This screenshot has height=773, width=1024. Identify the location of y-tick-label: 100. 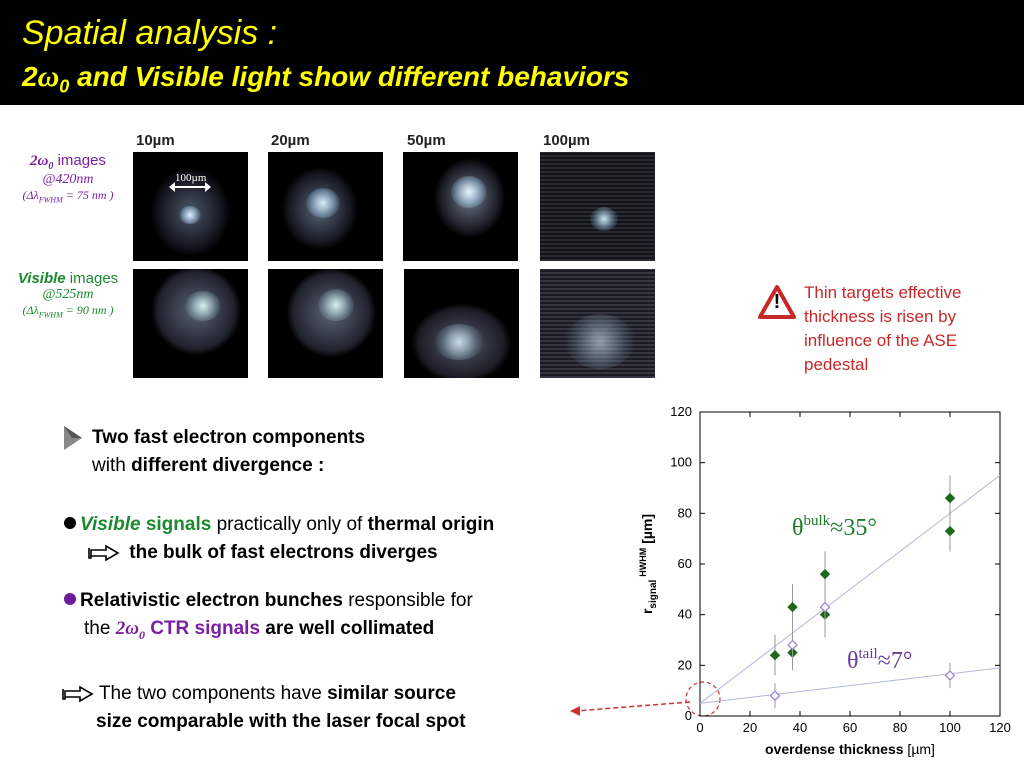
(681, 462).